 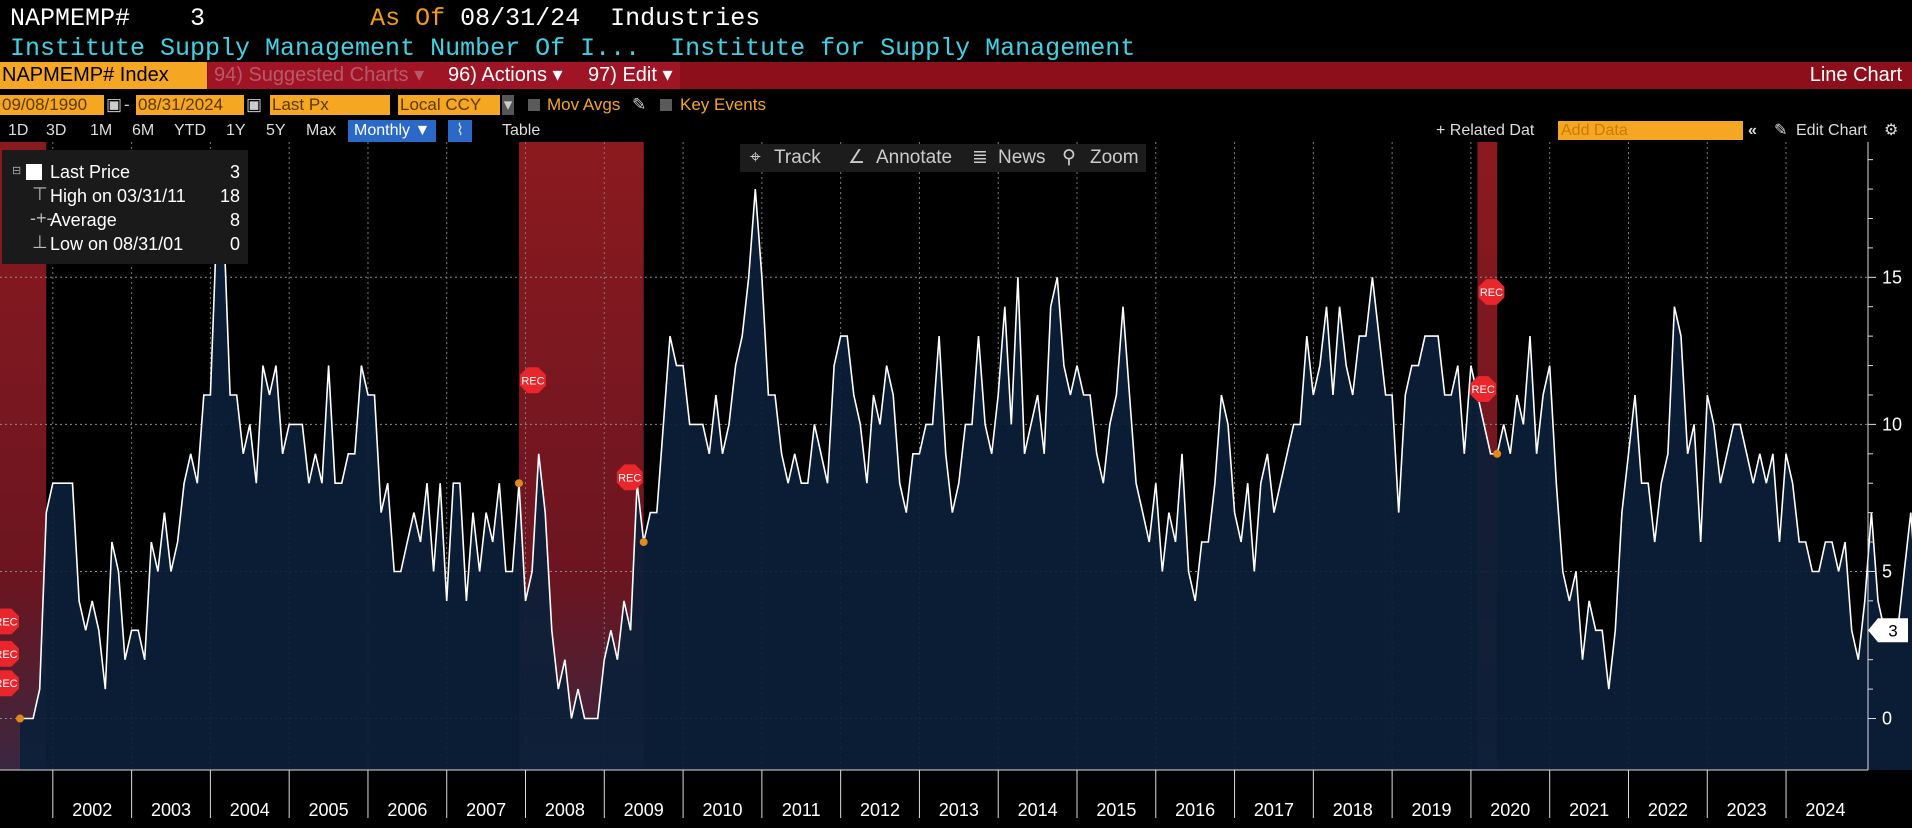 I want to click on mov-avgs-checkbox, so click(x=534, y=105).